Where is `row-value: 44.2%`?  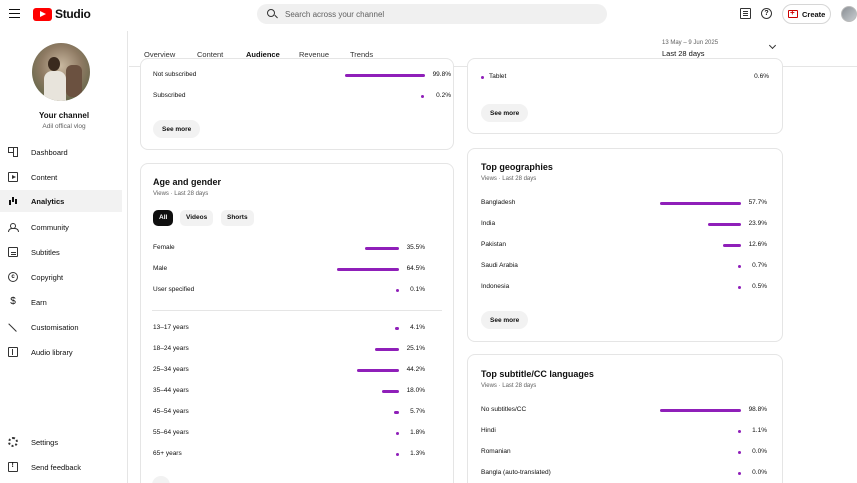
row-value: 44.2% is located at coordinates (415, 369).